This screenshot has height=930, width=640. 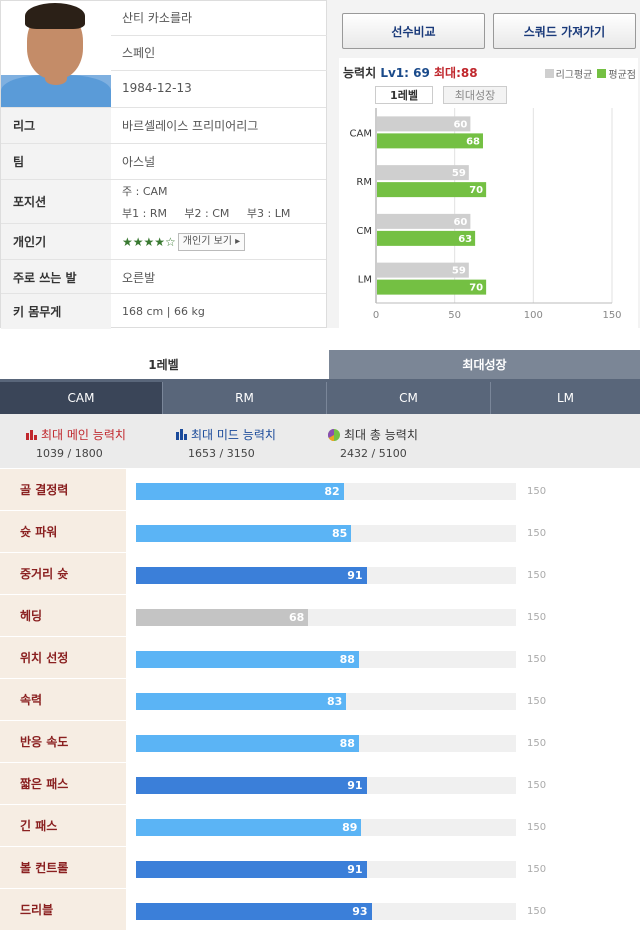 I want to click on legend-swatch-league, so click(x=549, y=73).